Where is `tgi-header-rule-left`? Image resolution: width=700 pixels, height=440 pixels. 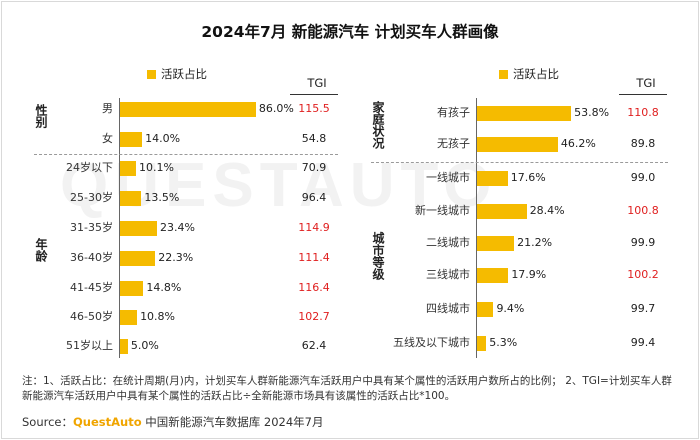
tgi-header-rule-left is located at coordinates (314, 94).